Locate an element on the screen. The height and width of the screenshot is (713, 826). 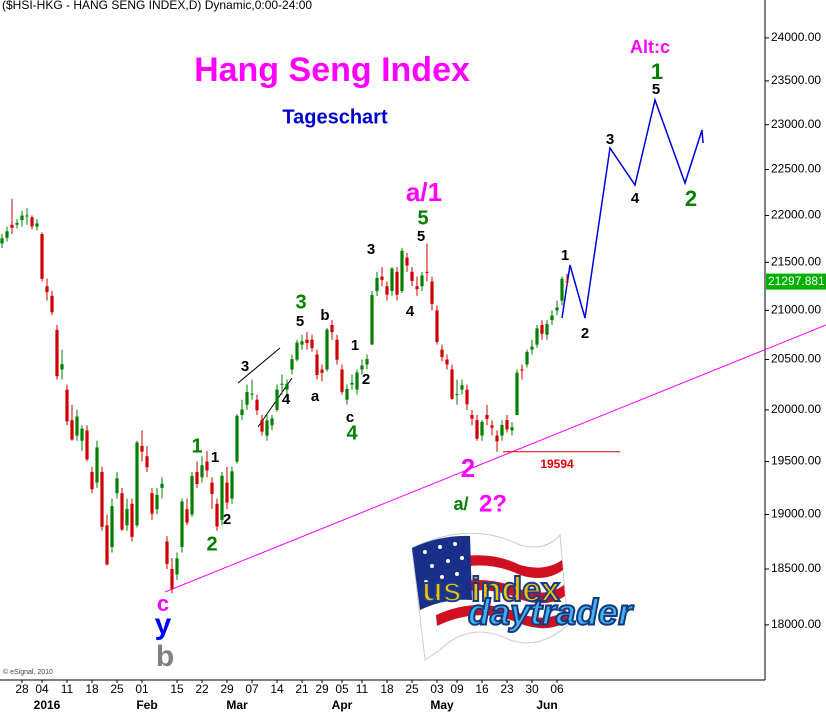
x-tick-label: 21 is located at coordinates (302, 689).